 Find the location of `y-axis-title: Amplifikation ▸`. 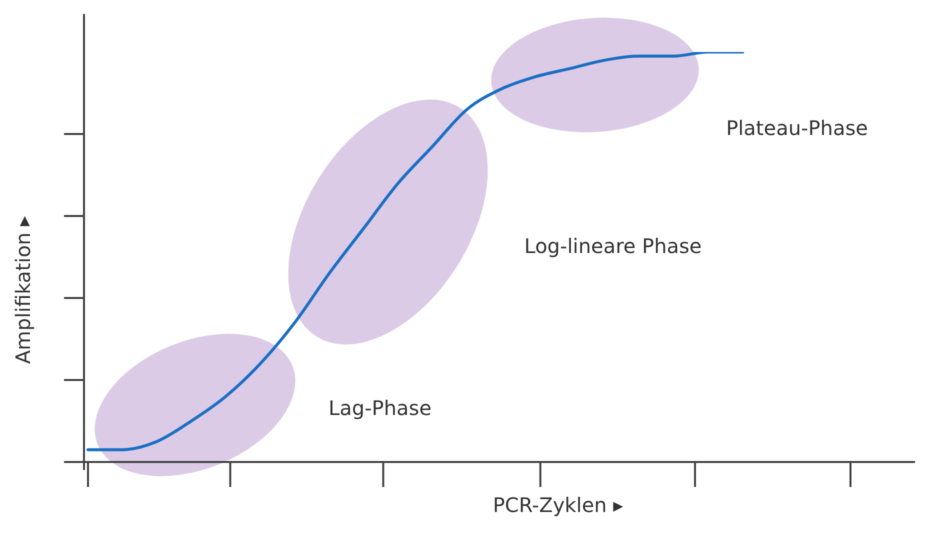

y-axis-title: Amplifikation ▸ is located at coordinates (23, 290).